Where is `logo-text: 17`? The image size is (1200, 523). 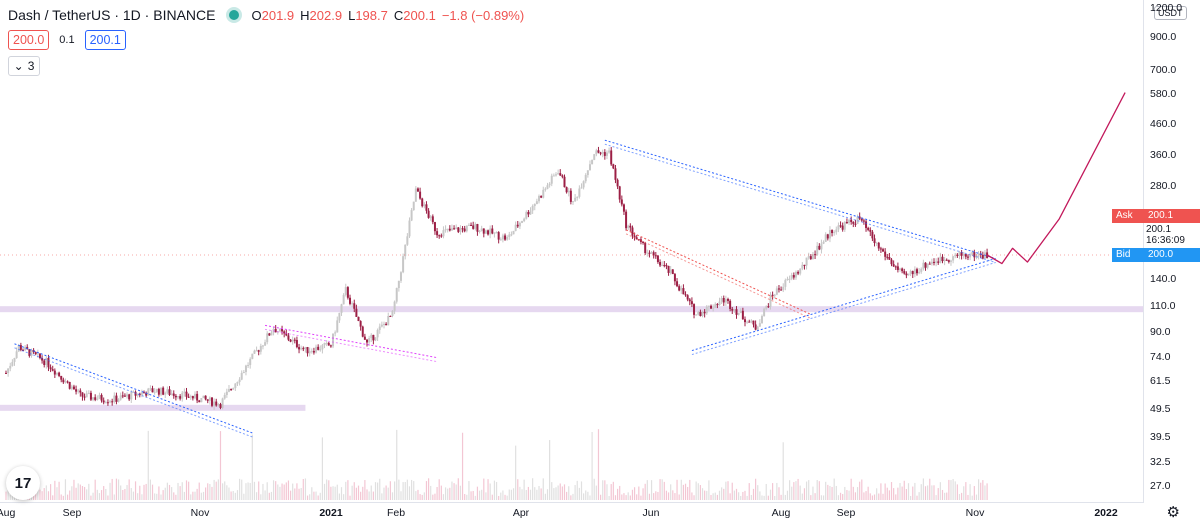
logo-text: 17 is located at coordinates (23, 483).